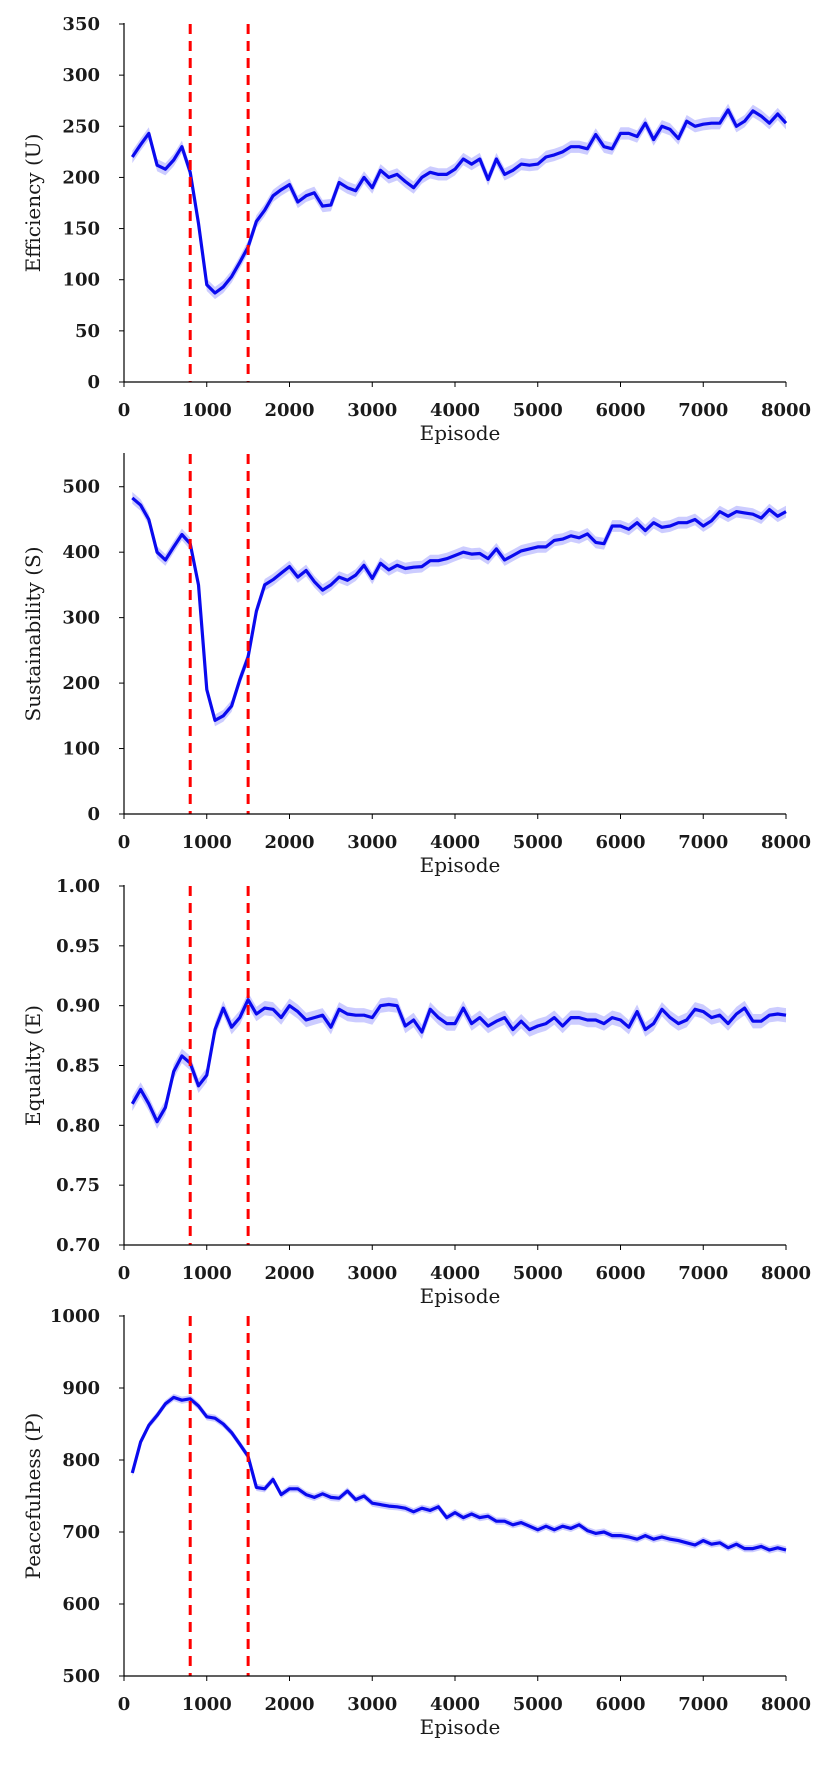  Describe the element at coordinates (81, 1388) in the screenshot. I see `y-tick-label: 900` at that location.